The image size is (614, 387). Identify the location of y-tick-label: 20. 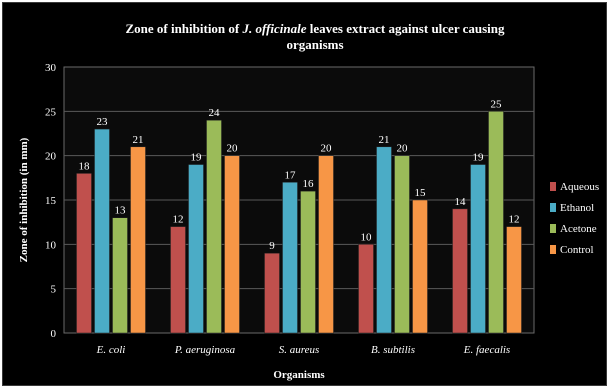
(51, 157).